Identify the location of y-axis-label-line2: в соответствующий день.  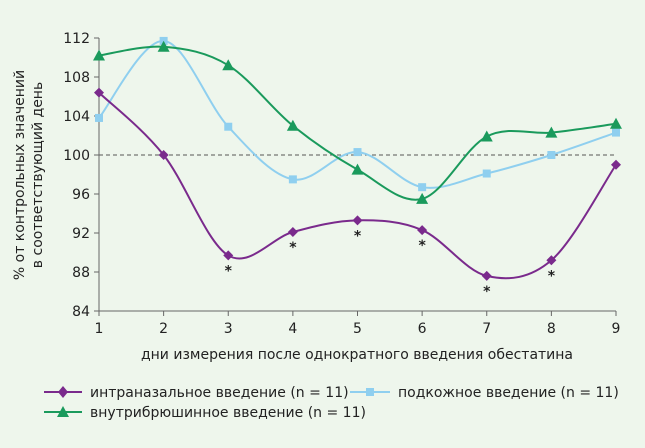
(38, 175).